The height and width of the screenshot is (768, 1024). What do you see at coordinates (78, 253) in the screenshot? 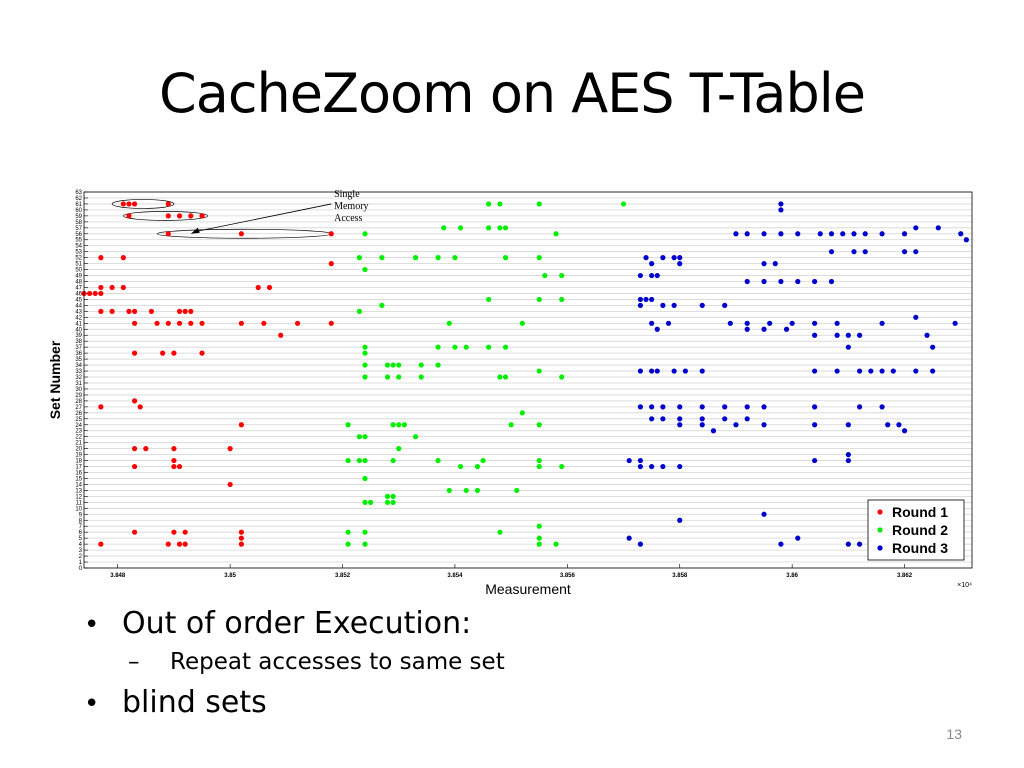
I see `y-tick-label: 53` at bounding box center [78, 253].